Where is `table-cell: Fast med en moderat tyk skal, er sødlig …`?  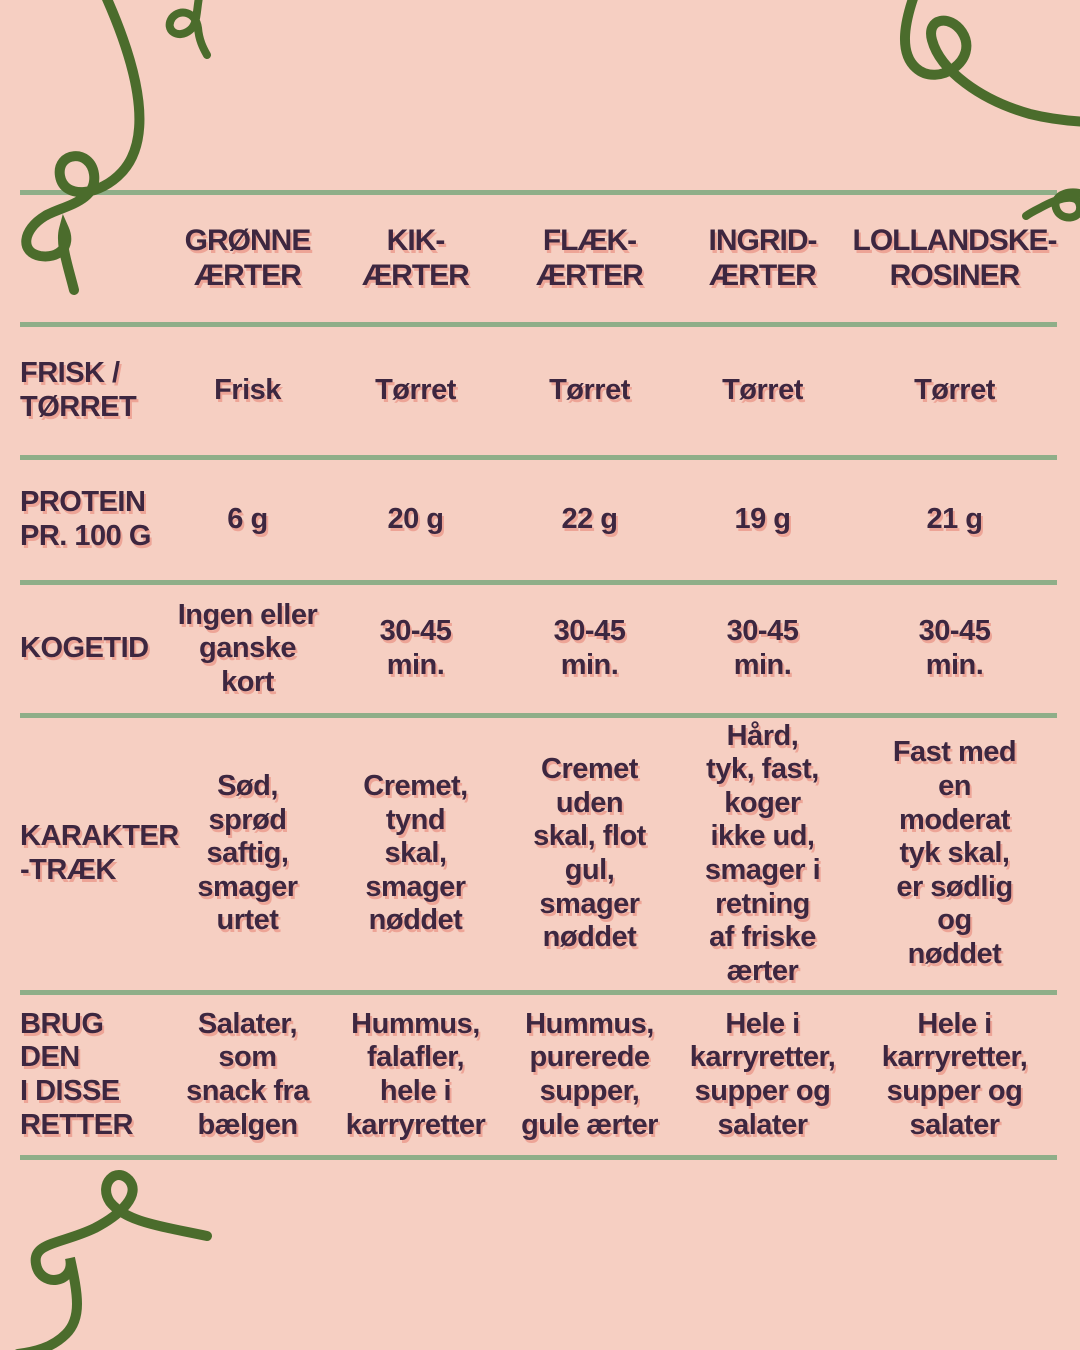
table-cell: Fast med en moderat tyk skal, er sødlig … is located at coordinates (954, 853).